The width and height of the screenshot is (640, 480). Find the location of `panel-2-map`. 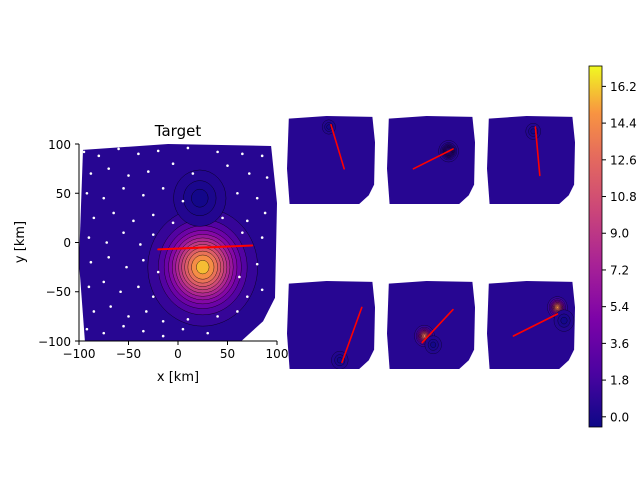

panel-2-map is located at coordinates (431, 160).